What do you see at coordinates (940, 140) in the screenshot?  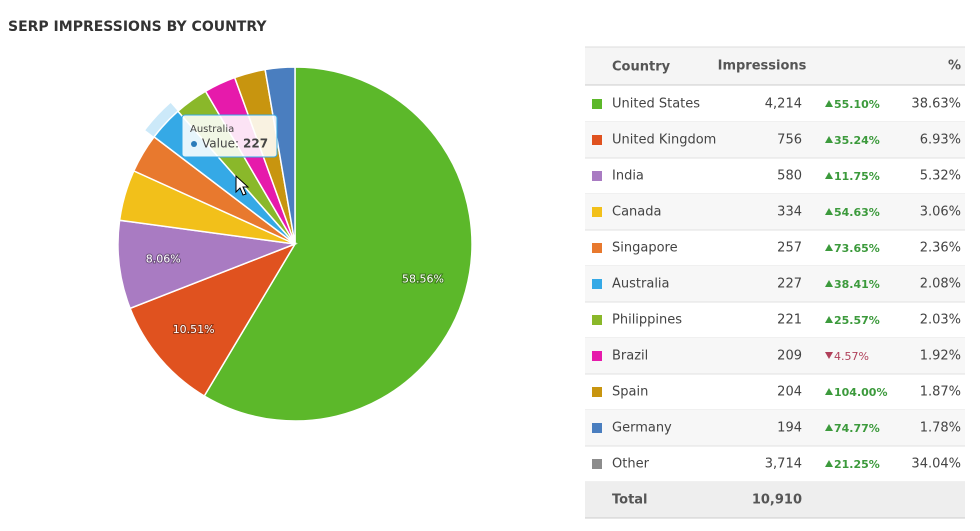 I see `percent: 6.93%` at bounding box center [940, 140].